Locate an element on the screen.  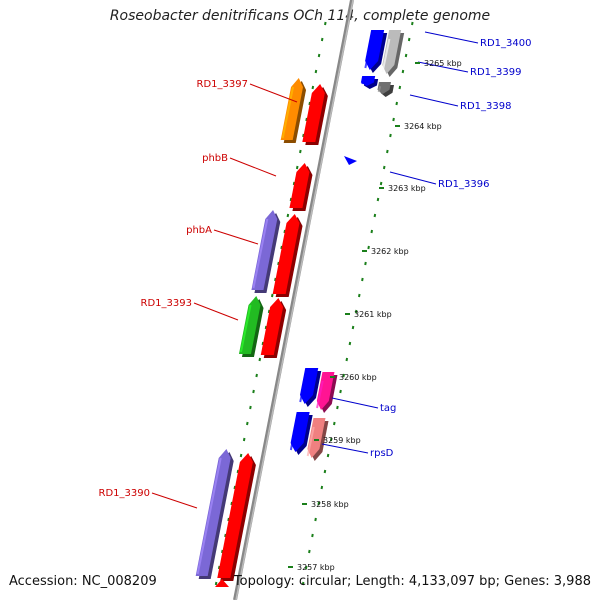
gene-phba is located at coordinates (287, 255).